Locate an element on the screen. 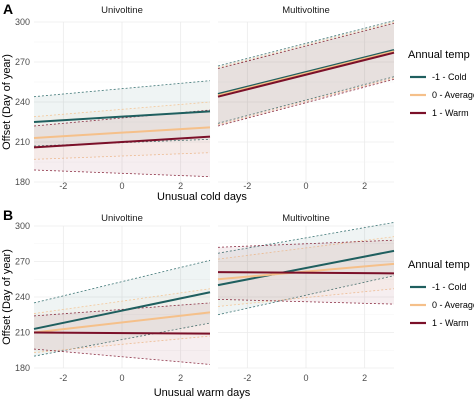  panel-letter: B is located at coordinates (8, 215).